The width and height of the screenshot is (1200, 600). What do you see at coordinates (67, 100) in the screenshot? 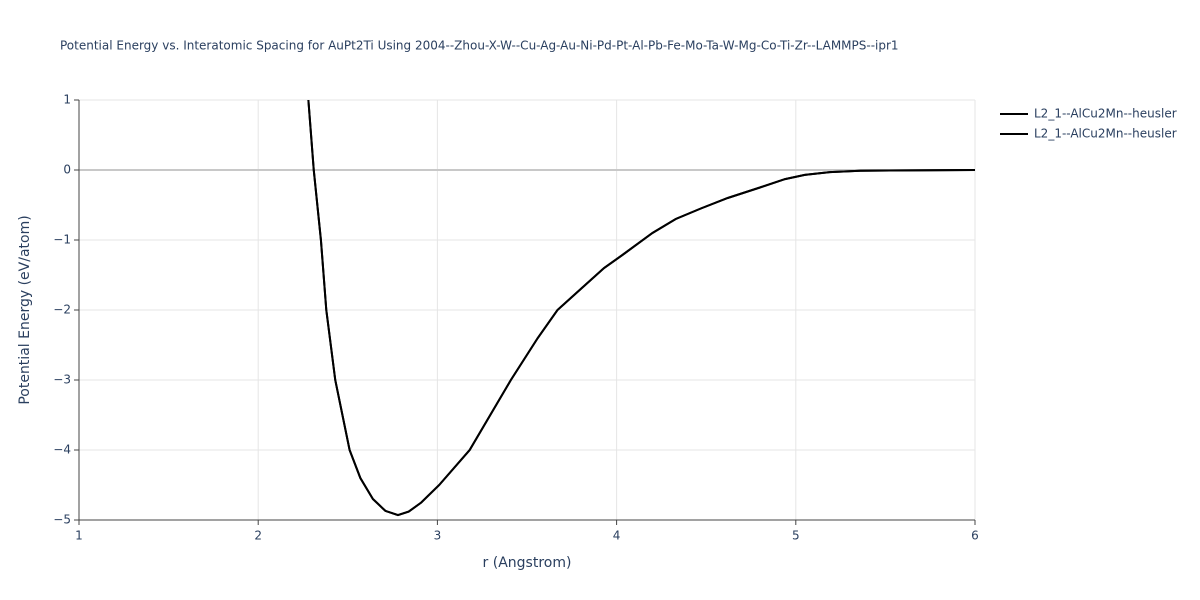
I see `y-tick-label: 1` at bounding box center [67, 100].